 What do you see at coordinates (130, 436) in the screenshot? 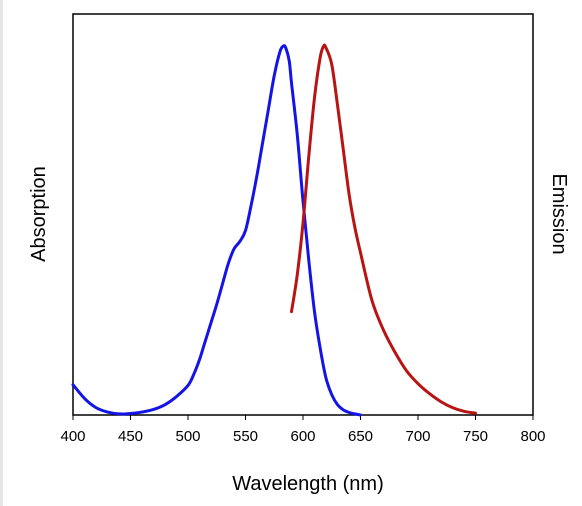
I see `x-tick-label: 450` at bounding box center [130, 436].